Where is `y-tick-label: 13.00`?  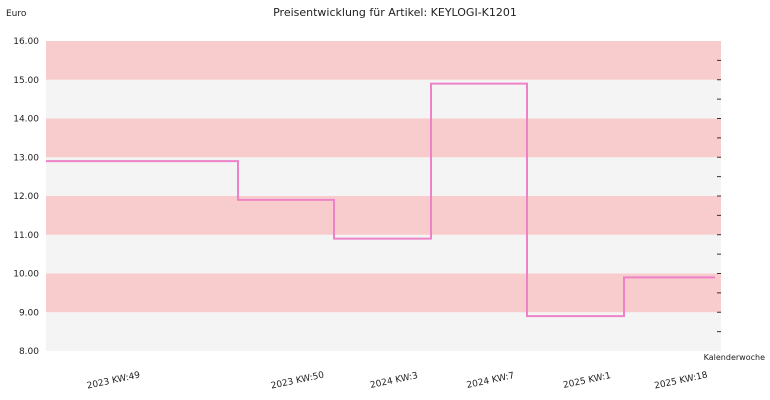
y-tick-label: 13.00 is located at coordinates (26, 158).